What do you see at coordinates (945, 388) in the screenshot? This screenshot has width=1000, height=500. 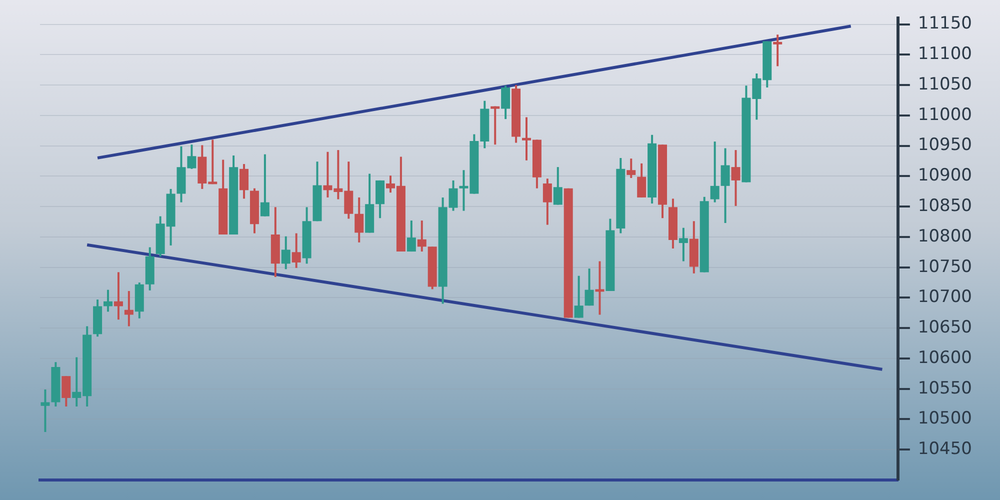 I see `y-tick-label: 10550` at bounding box center [945, 388].